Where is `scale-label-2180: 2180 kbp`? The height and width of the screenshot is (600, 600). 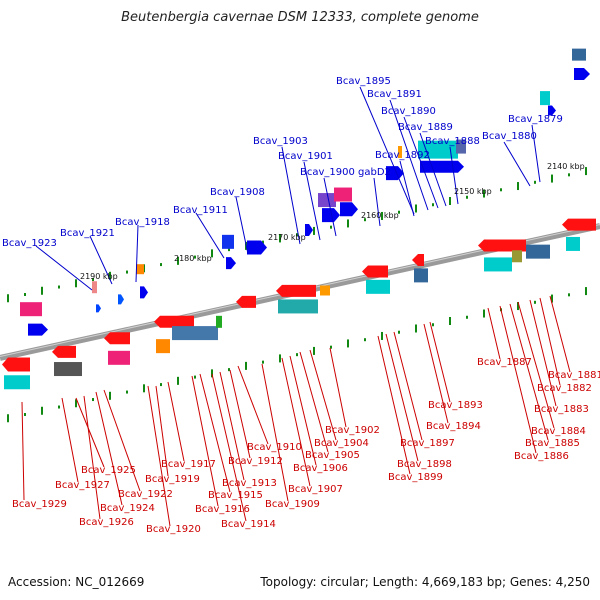 scale-label-2180: 2180 kbp is located at coordinates (193, 258).